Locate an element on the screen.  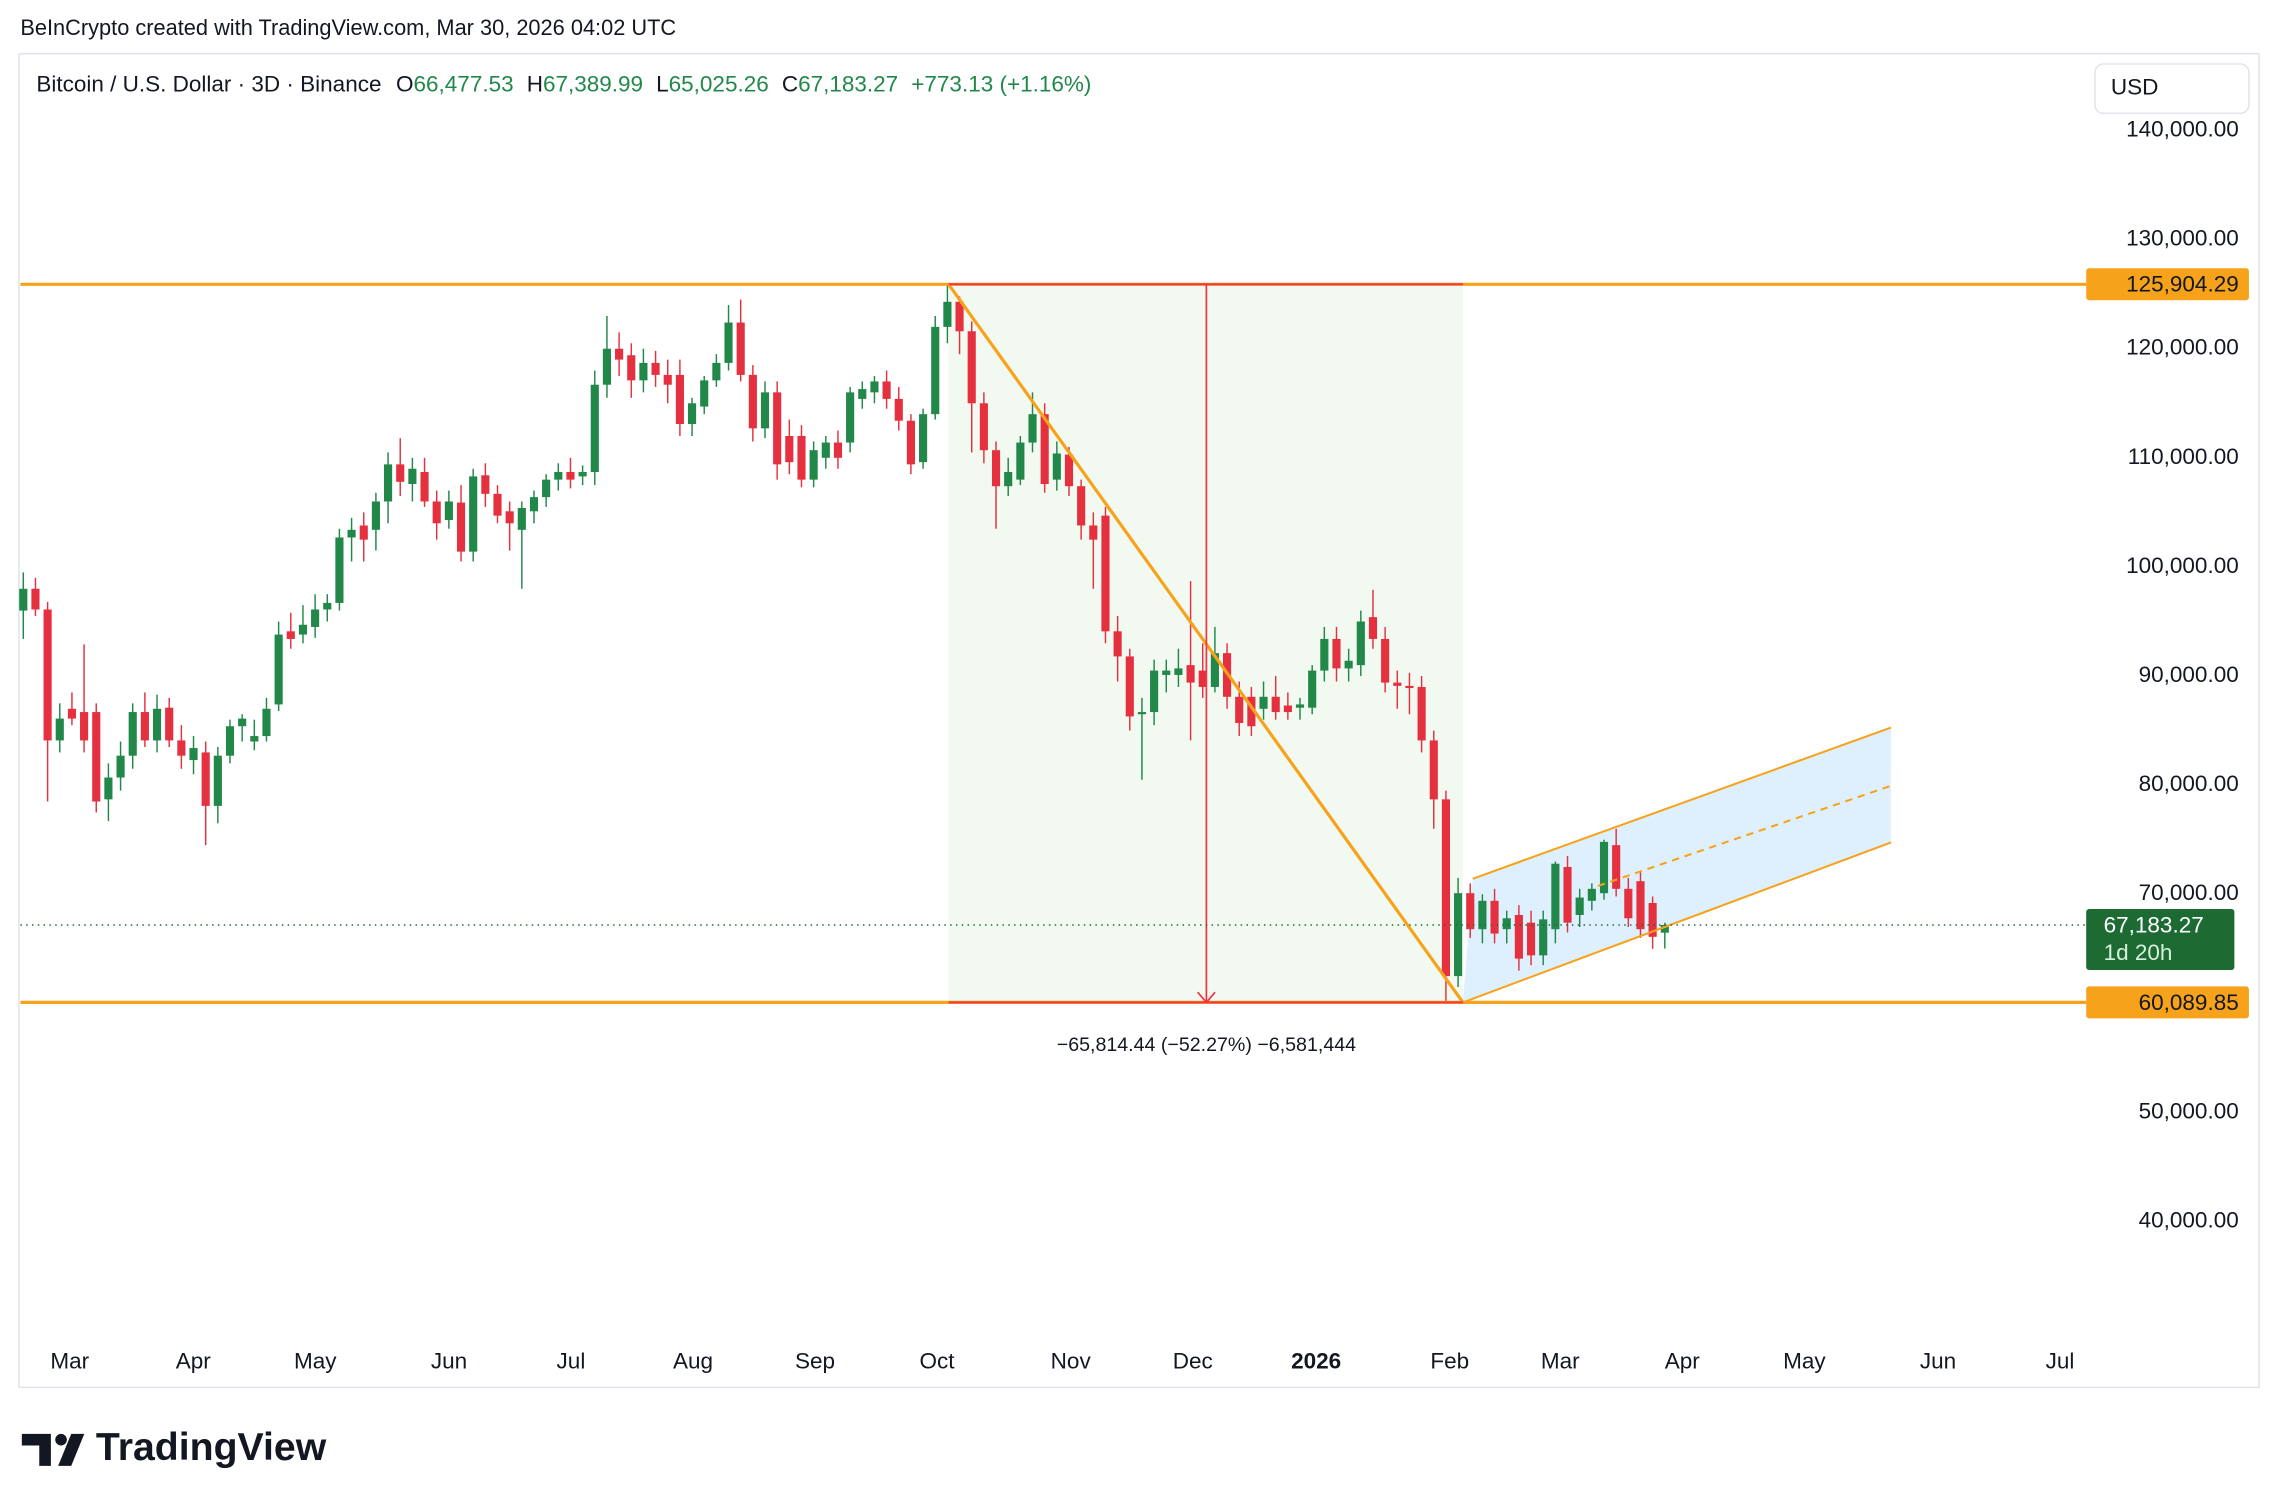
header-text: Bitcoin / U.S. Dollar · 3D · Binance is located at coordinates (208, 84).